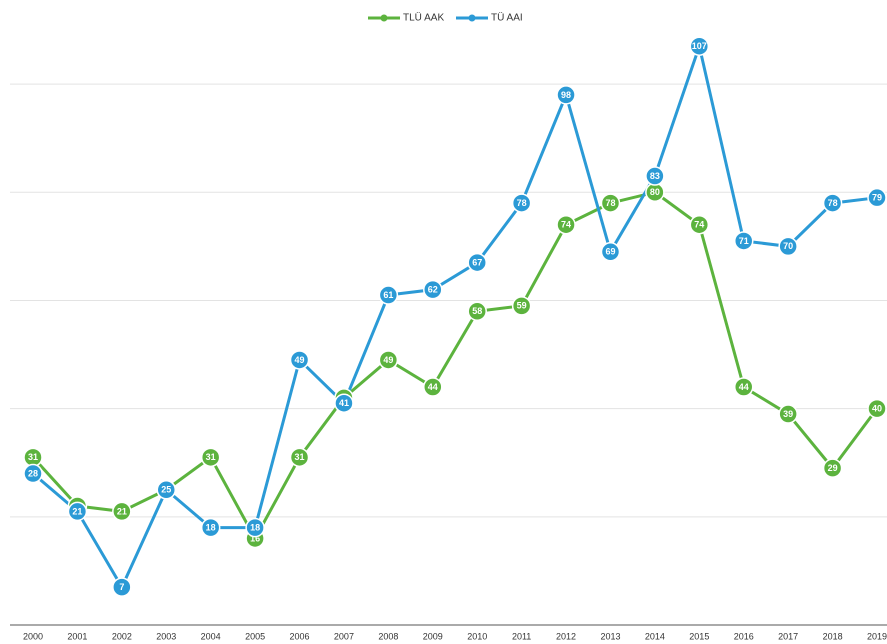 This screenshot has width=887, height=644. Describe the element at coordinates (610, 636) in the screenshot. I see `x-tick-label: 2013` at that location.